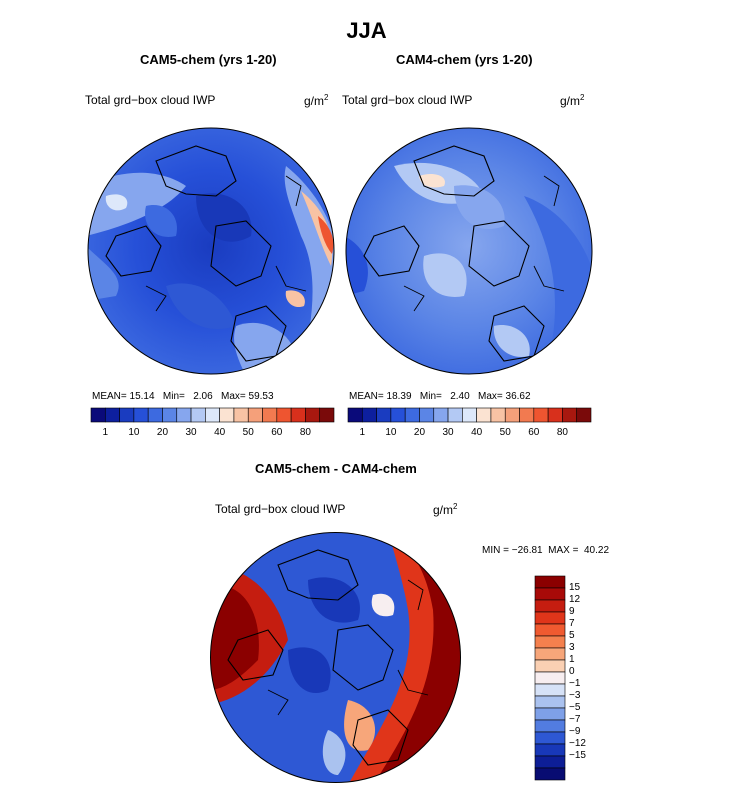 The width and height of the screenshot is (733, 789). Describe the element at coordinates (183, 396) in the screenshot. I see `stats-cam5: MEAN= 15.14 Min= 2.06 Max= 59.53` at that location.